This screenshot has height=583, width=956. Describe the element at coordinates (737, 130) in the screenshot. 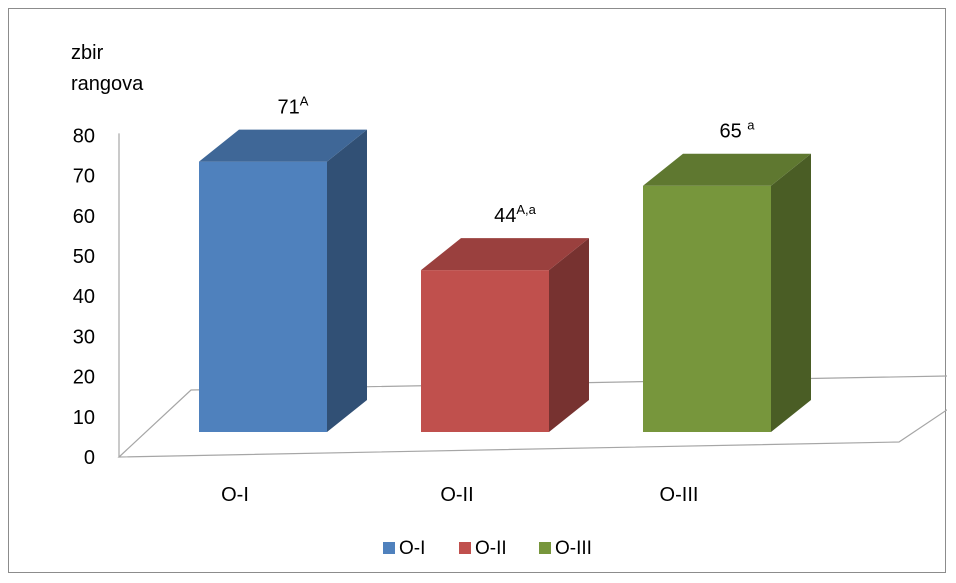

I see `data-label-O-III: 65 a` at that location.